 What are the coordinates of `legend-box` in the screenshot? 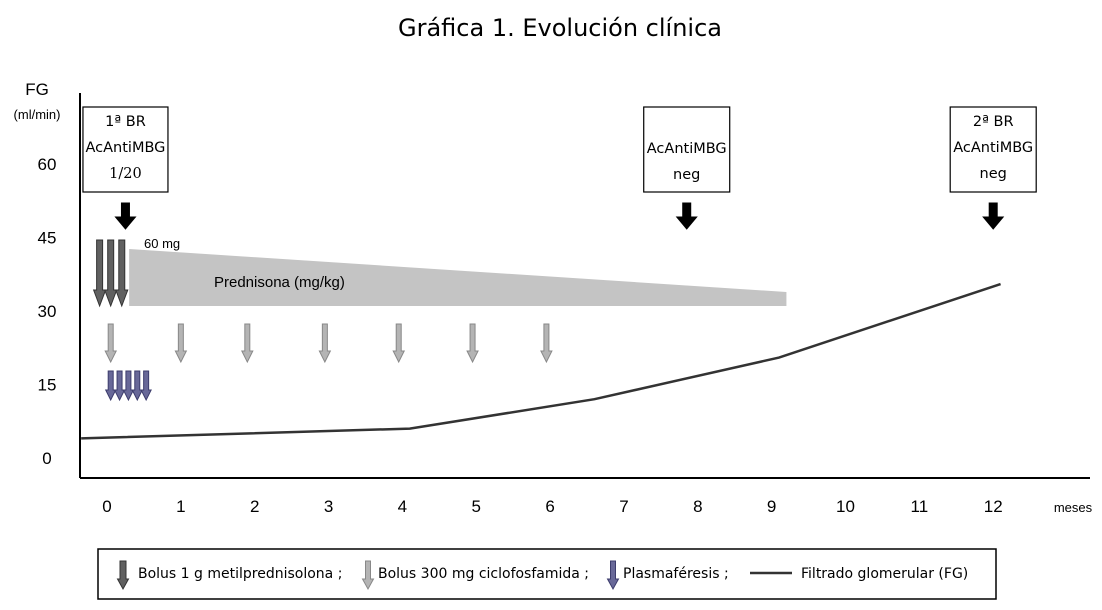 It's located at (547, 574).